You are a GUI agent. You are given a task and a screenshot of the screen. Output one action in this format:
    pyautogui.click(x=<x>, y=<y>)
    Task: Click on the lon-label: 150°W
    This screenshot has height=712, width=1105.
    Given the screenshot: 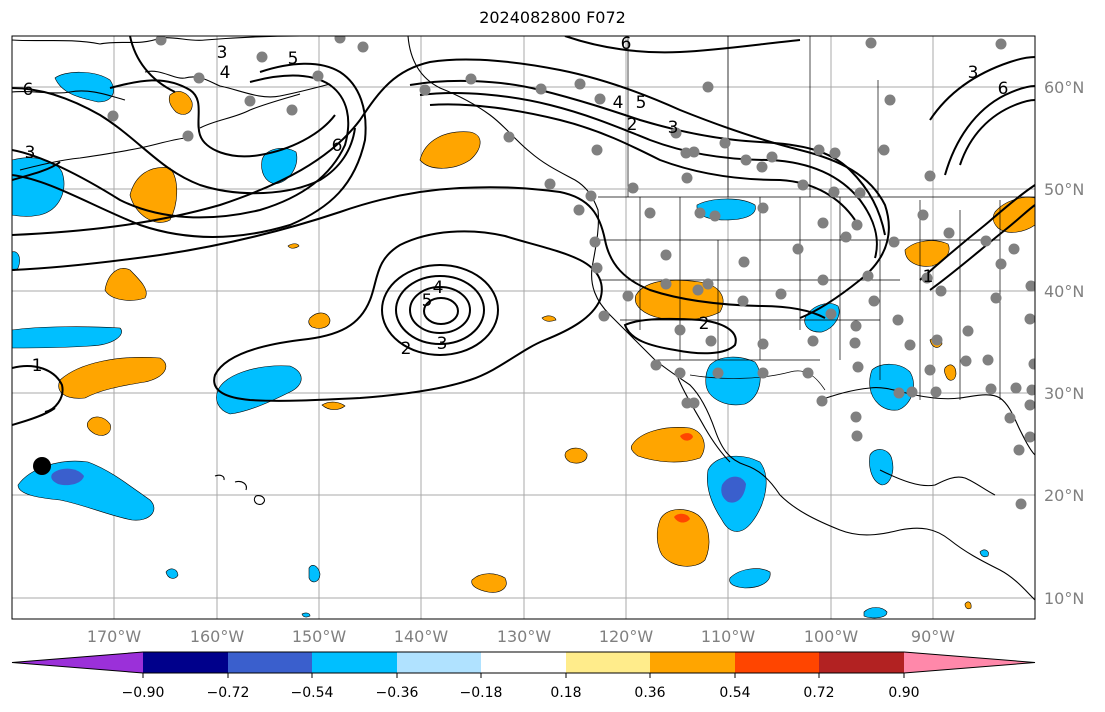 What is the action you would take?
    pyautogui.click(x=319, y=636)
    